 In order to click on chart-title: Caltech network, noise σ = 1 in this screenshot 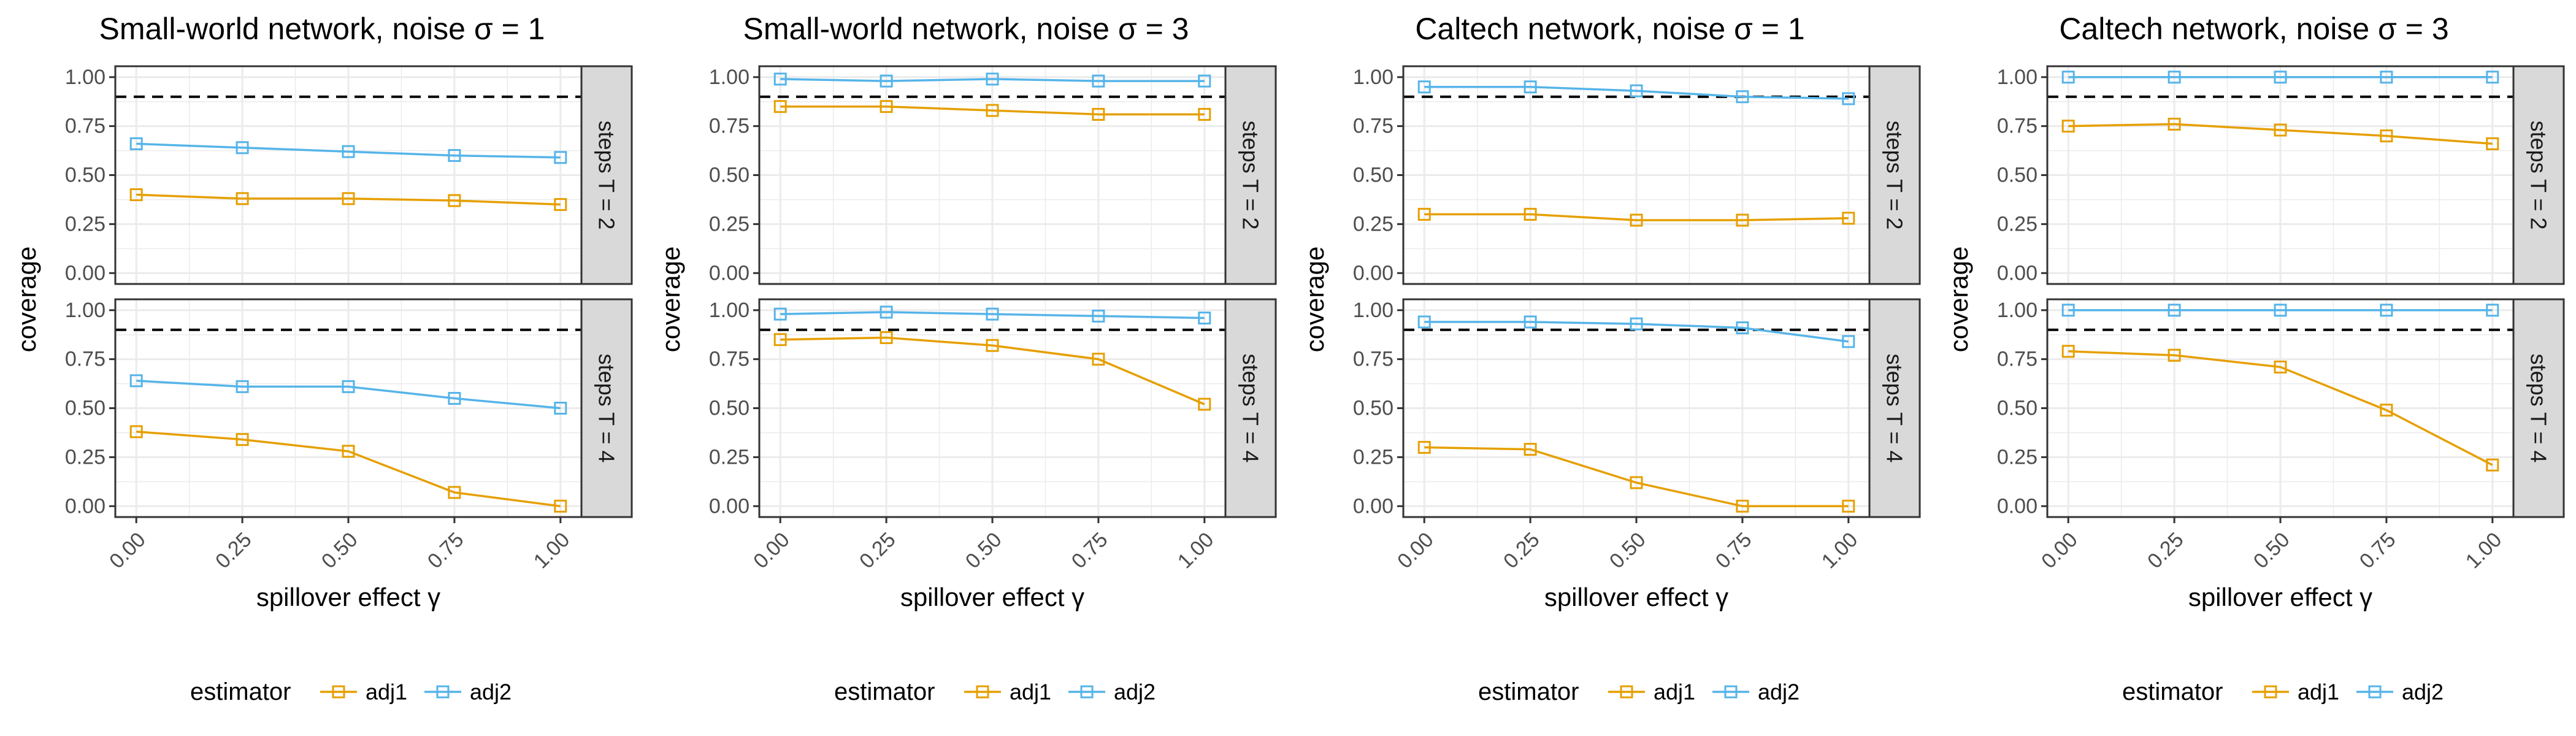, I will do `click(1609, 29)`.